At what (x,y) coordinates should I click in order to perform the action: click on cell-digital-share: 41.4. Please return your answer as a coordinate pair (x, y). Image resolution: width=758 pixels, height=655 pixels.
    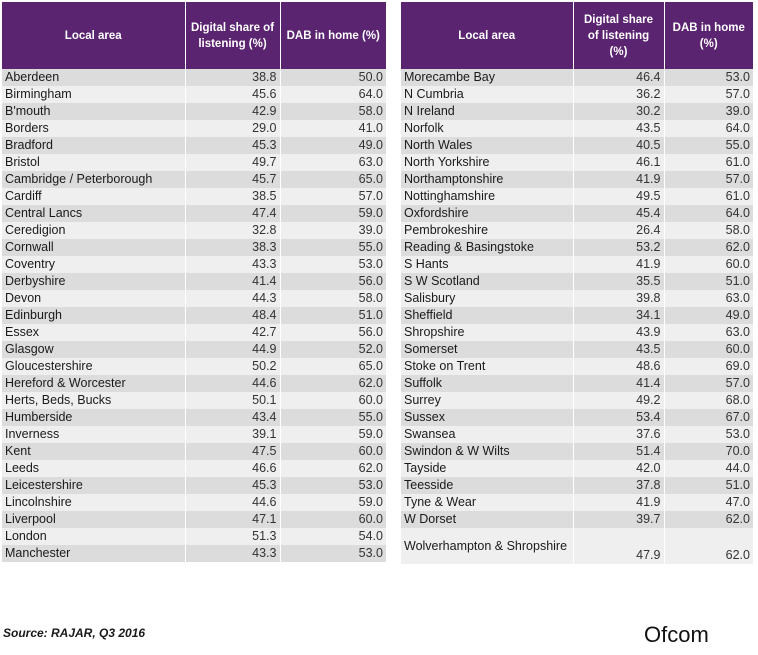
    Looking at the image, I should click on (619, 383).